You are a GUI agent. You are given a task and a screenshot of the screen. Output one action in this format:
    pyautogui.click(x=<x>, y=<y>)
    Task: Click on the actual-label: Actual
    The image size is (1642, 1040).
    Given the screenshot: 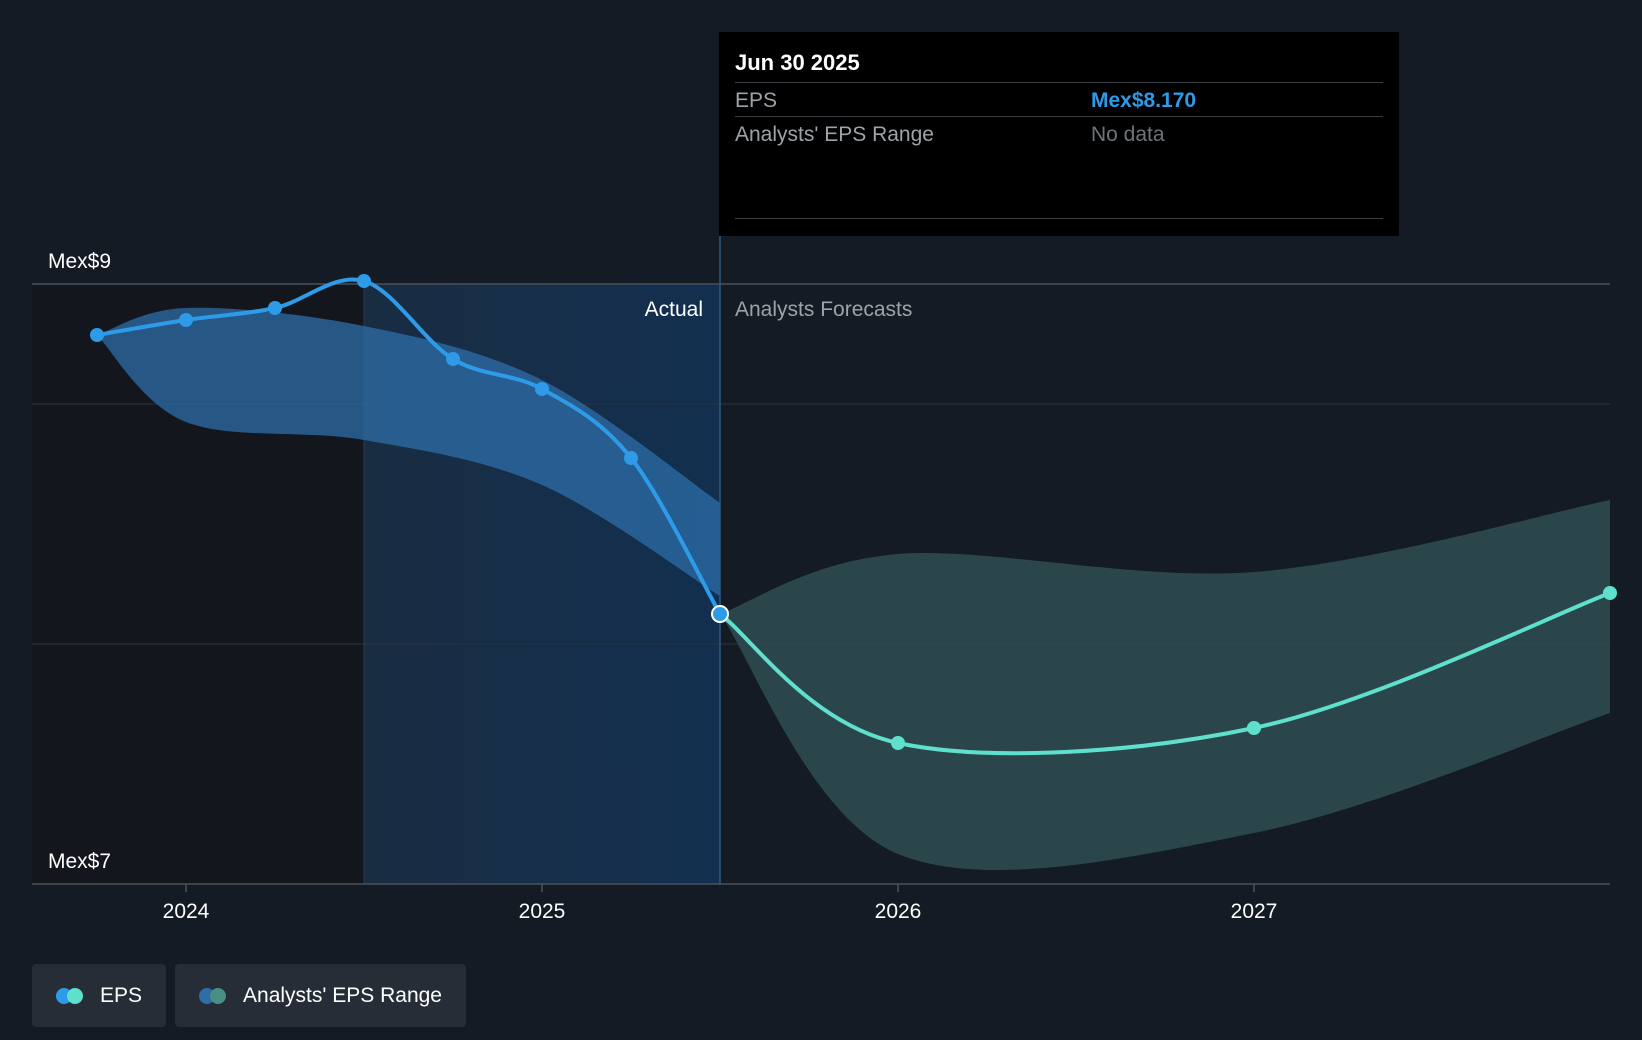 What is the action you would take?
    pyautogui.click(x=674, y=309)
    